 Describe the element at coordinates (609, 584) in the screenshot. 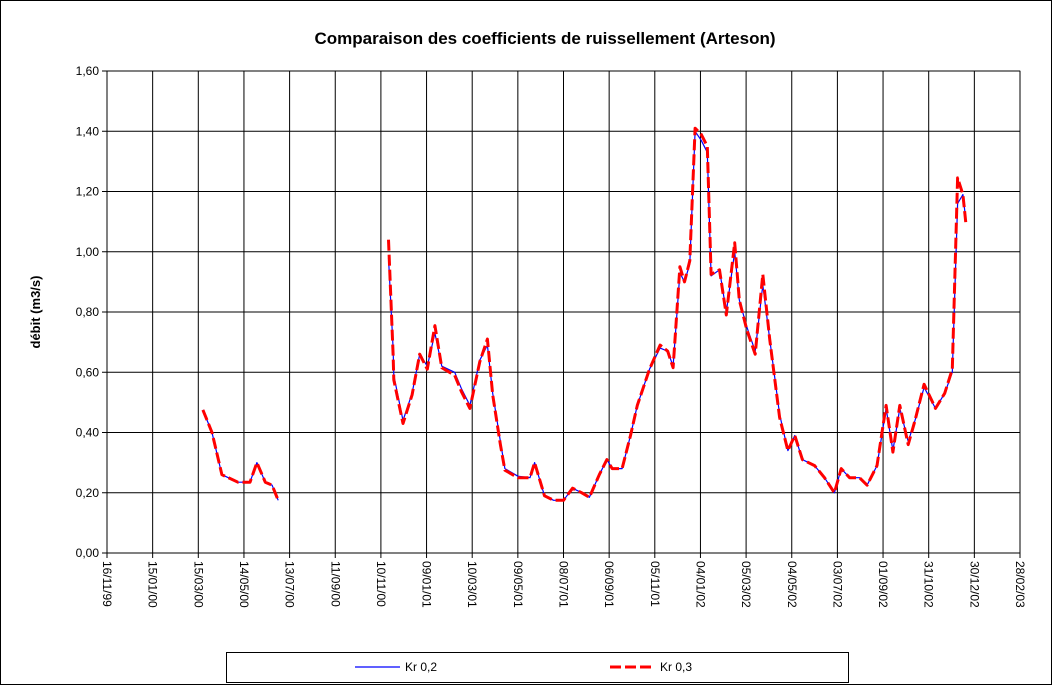

I see `x-tick-label: 06/09/01` at that location.